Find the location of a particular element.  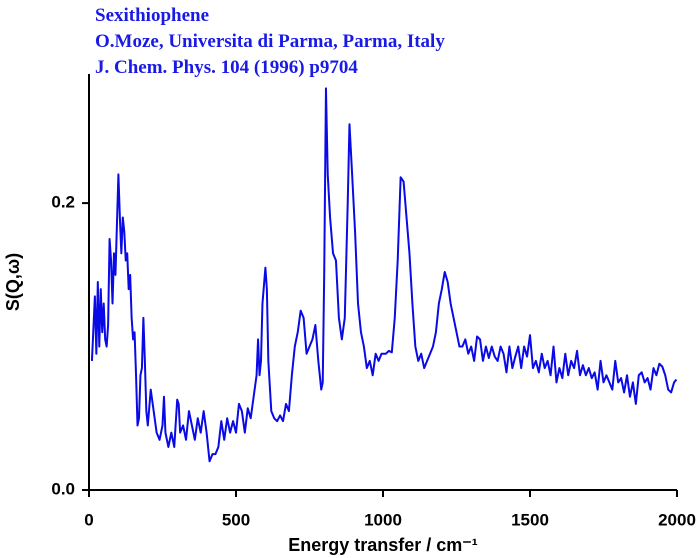

x-tick-label: 1000 is located at coordinates (383, 519).